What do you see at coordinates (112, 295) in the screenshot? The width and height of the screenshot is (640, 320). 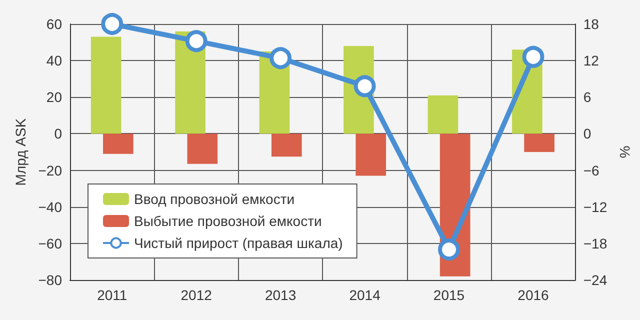 I see `x-tick-label: 2011` at bounding box center [112, 295].